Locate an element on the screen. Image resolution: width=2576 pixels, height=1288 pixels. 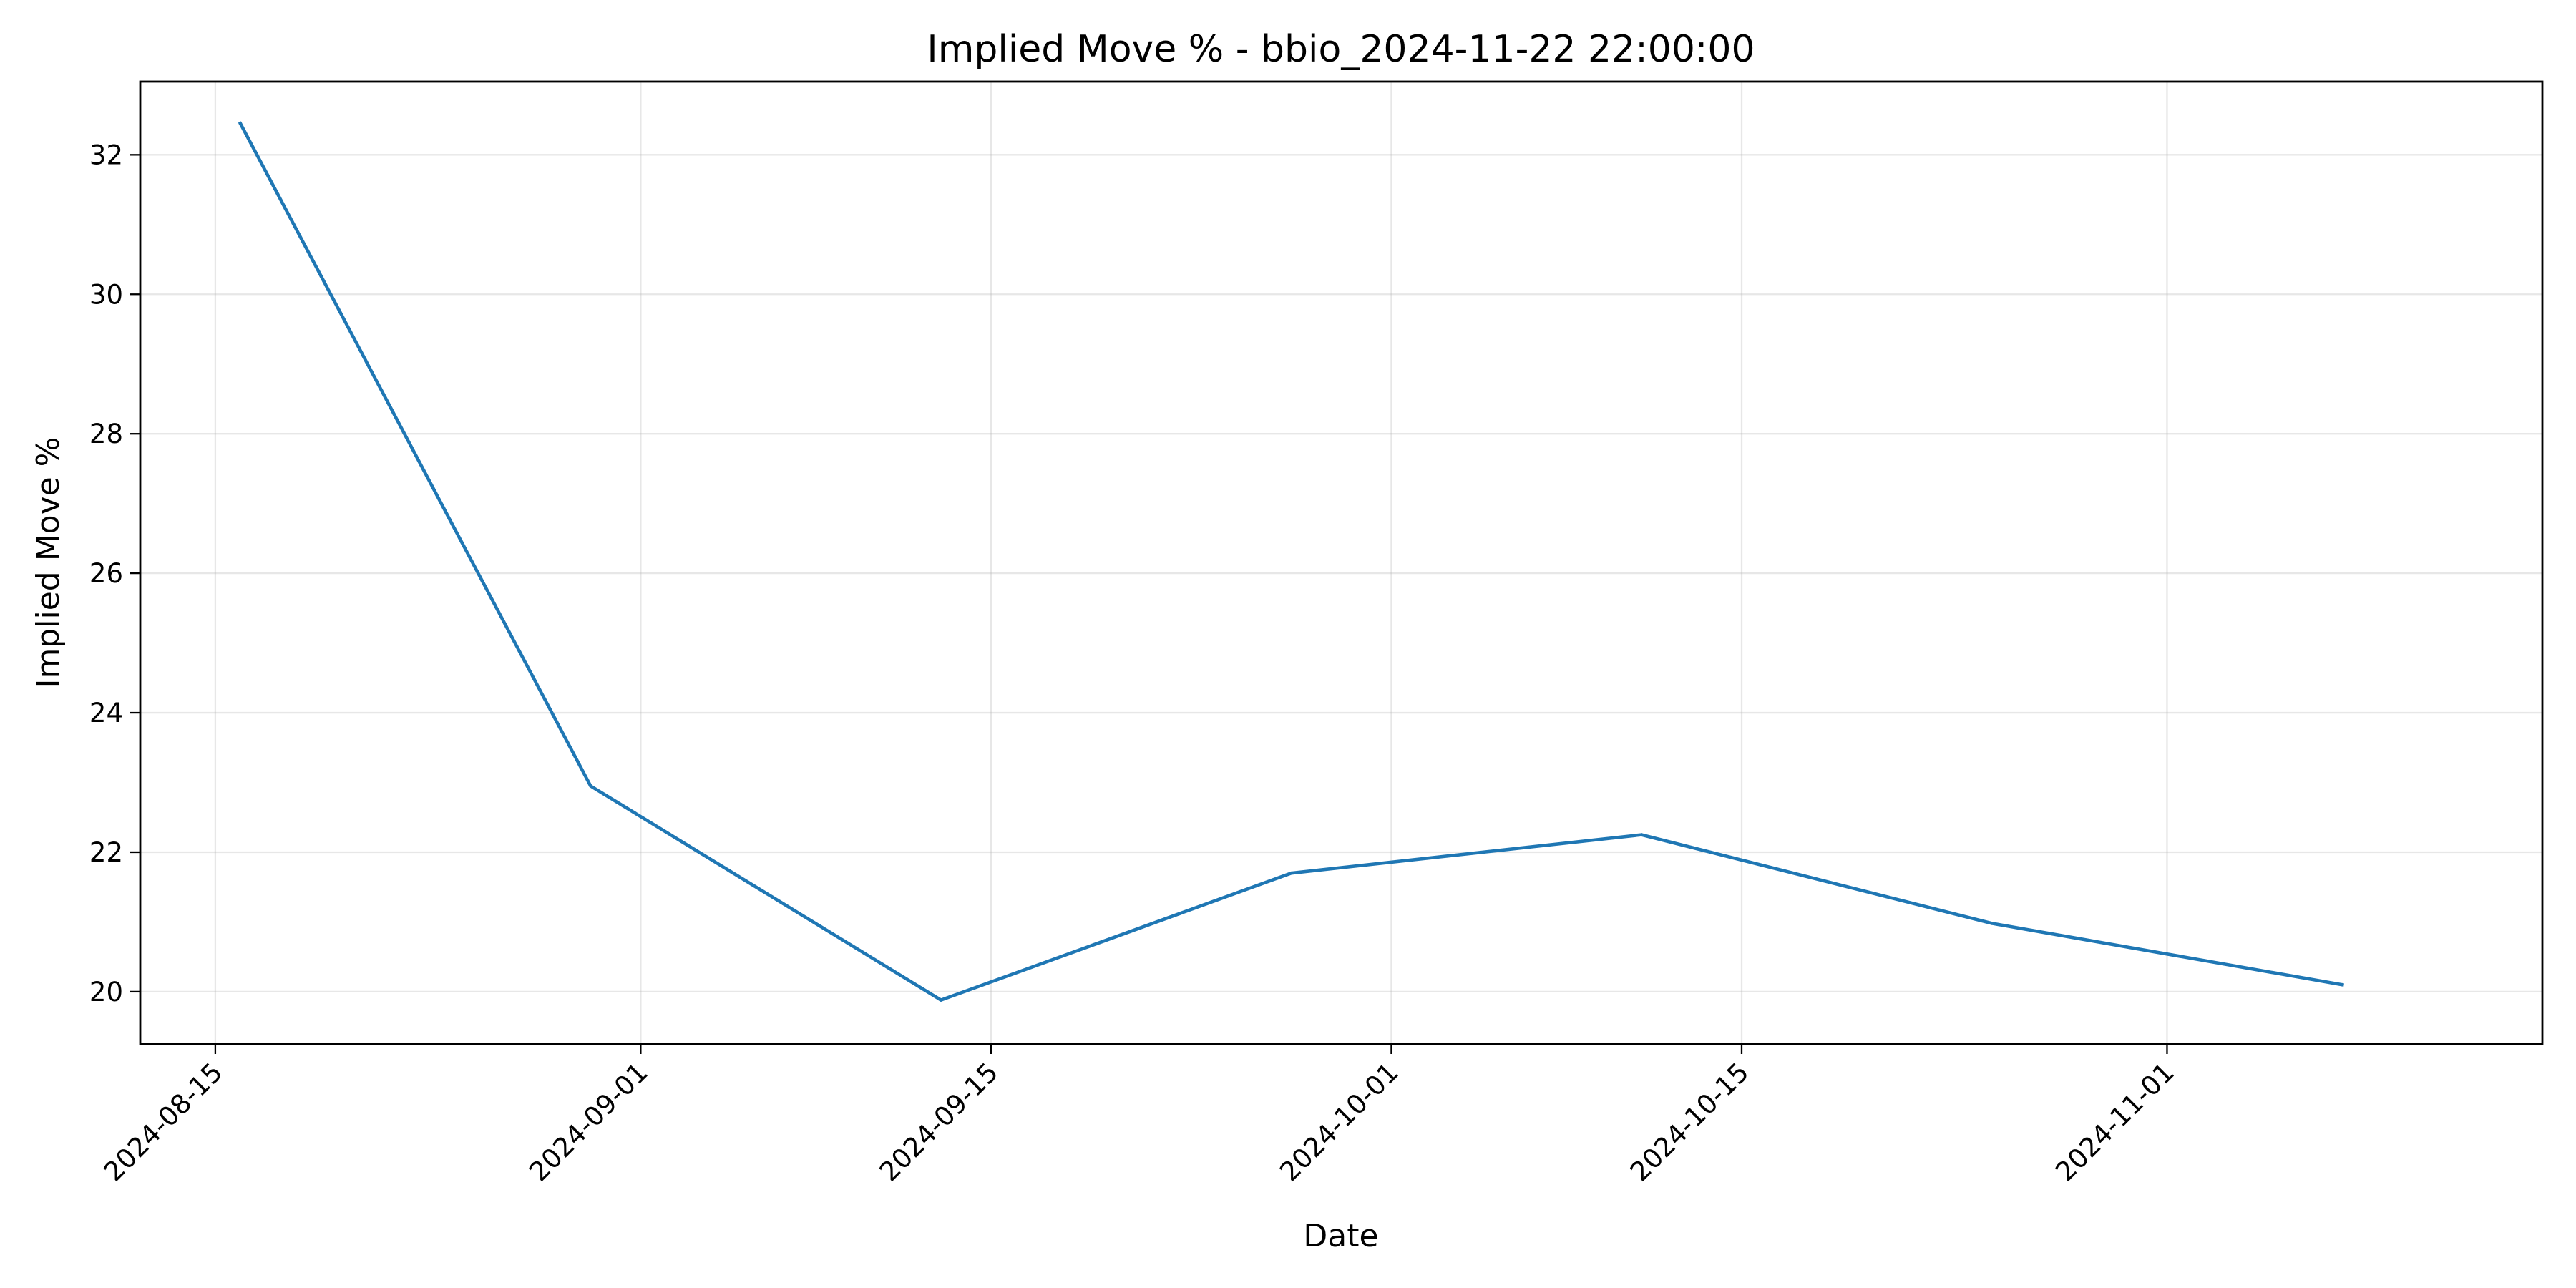
x-axis-label: Date is located at coordinates (1340, 1236).